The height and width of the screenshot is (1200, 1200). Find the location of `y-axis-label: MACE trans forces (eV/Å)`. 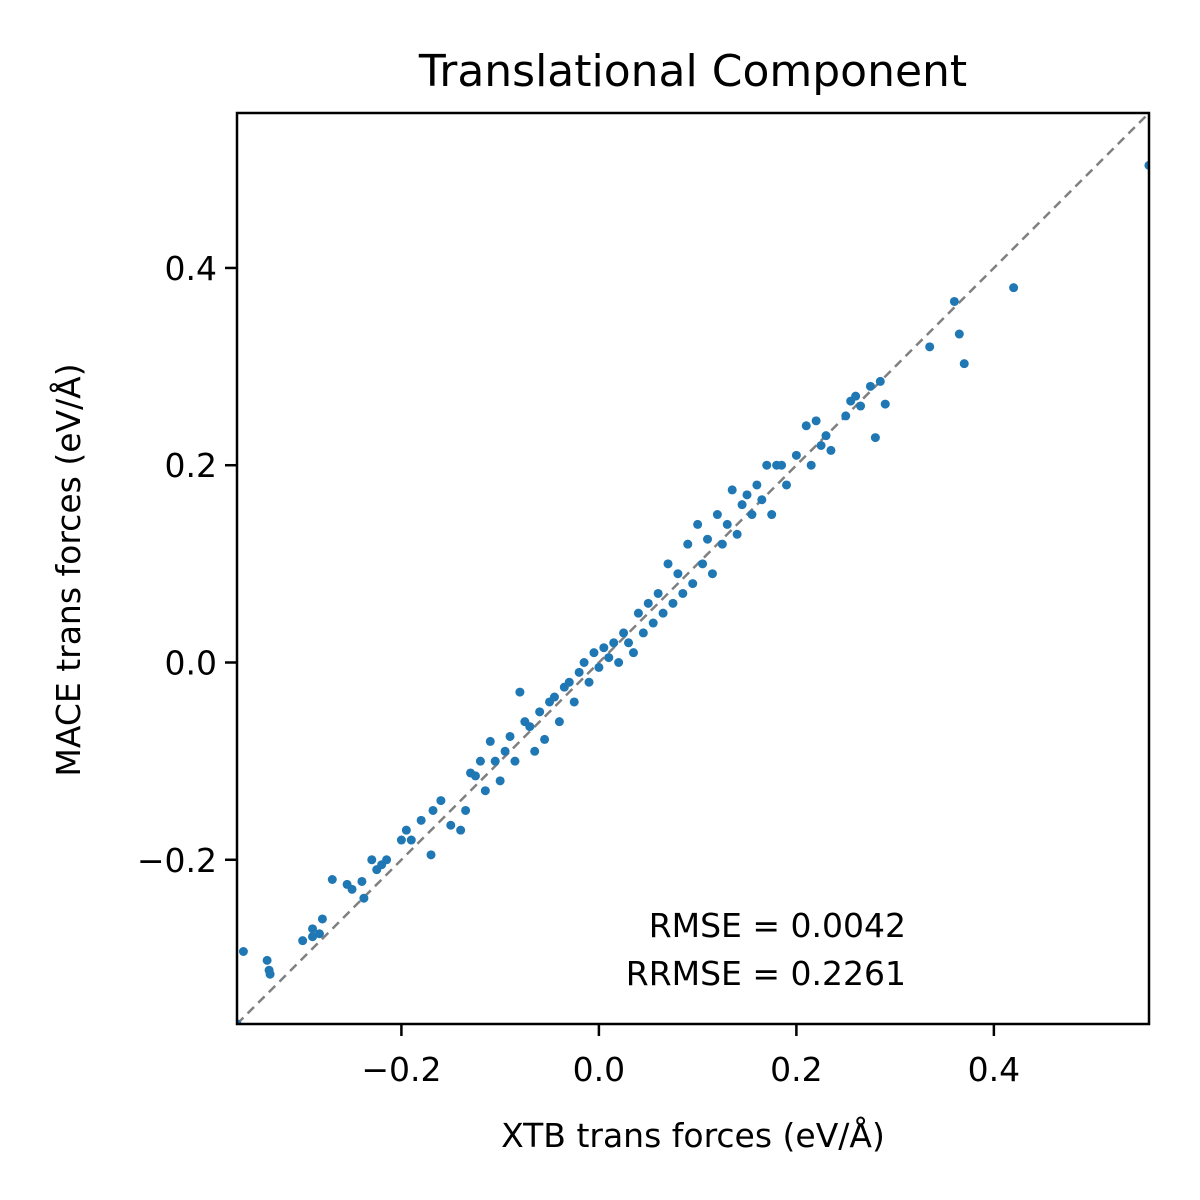

y-axis-label: MACE trans forces (eV/Å) is located at coordinates (68, 569).